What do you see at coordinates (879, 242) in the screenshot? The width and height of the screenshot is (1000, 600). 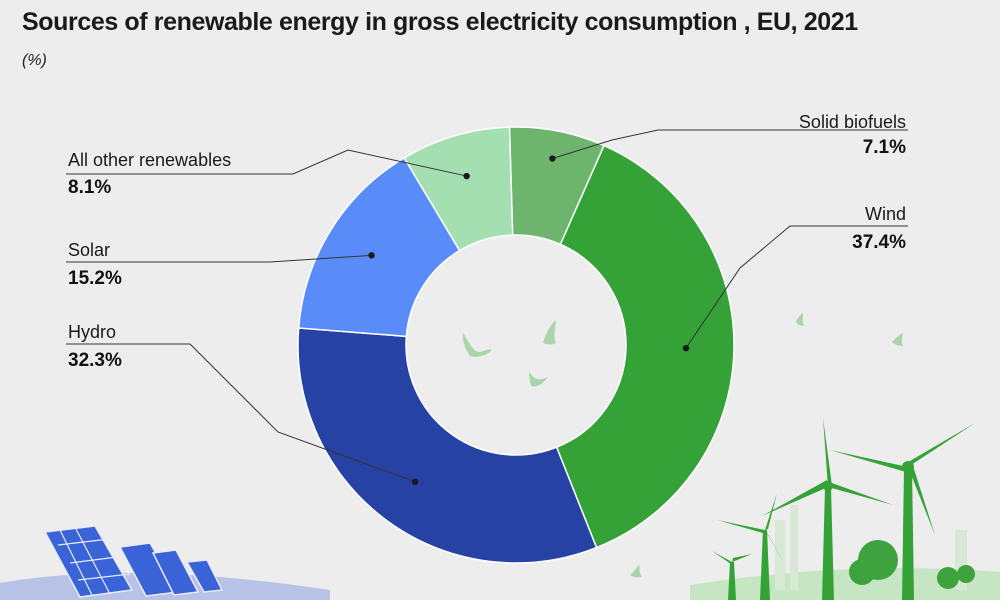 I see `slice-value: 37.4%` at bounding box center [879, 242].